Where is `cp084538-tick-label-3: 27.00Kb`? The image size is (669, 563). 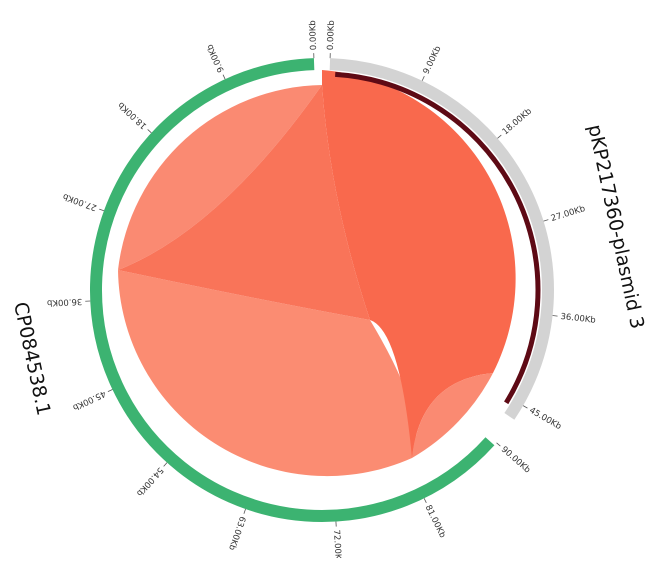 cp084538-tick-label-3: 27.00Kb is located at coordinates (80, 201).